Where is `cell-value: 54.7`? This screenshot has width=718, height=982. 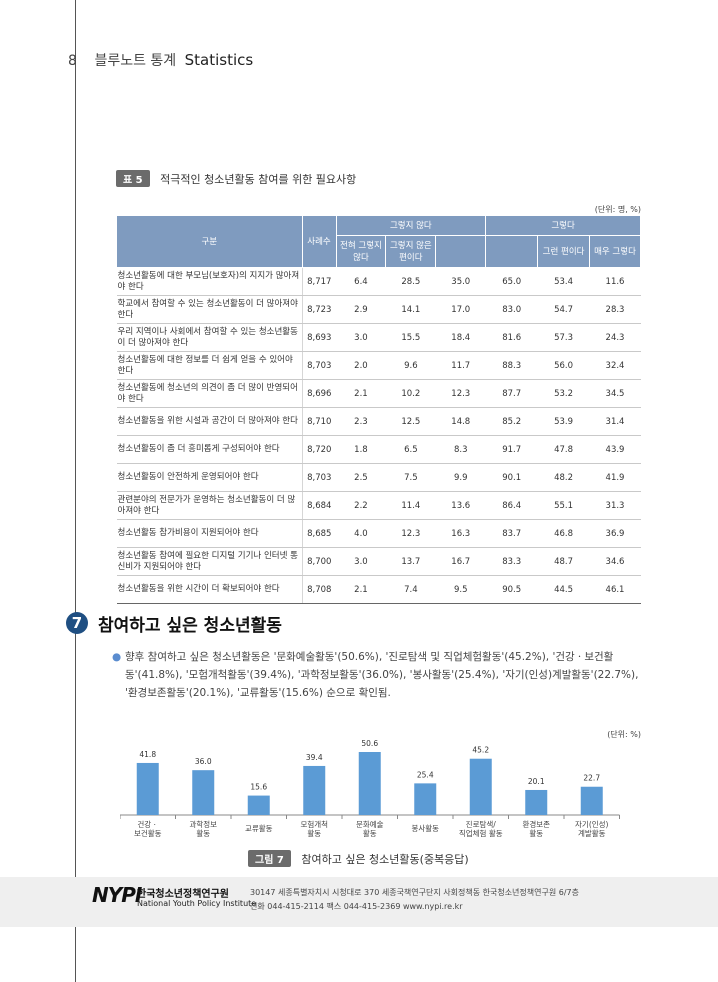
cell-value: 54.7 is located at coordinates (563, 309).